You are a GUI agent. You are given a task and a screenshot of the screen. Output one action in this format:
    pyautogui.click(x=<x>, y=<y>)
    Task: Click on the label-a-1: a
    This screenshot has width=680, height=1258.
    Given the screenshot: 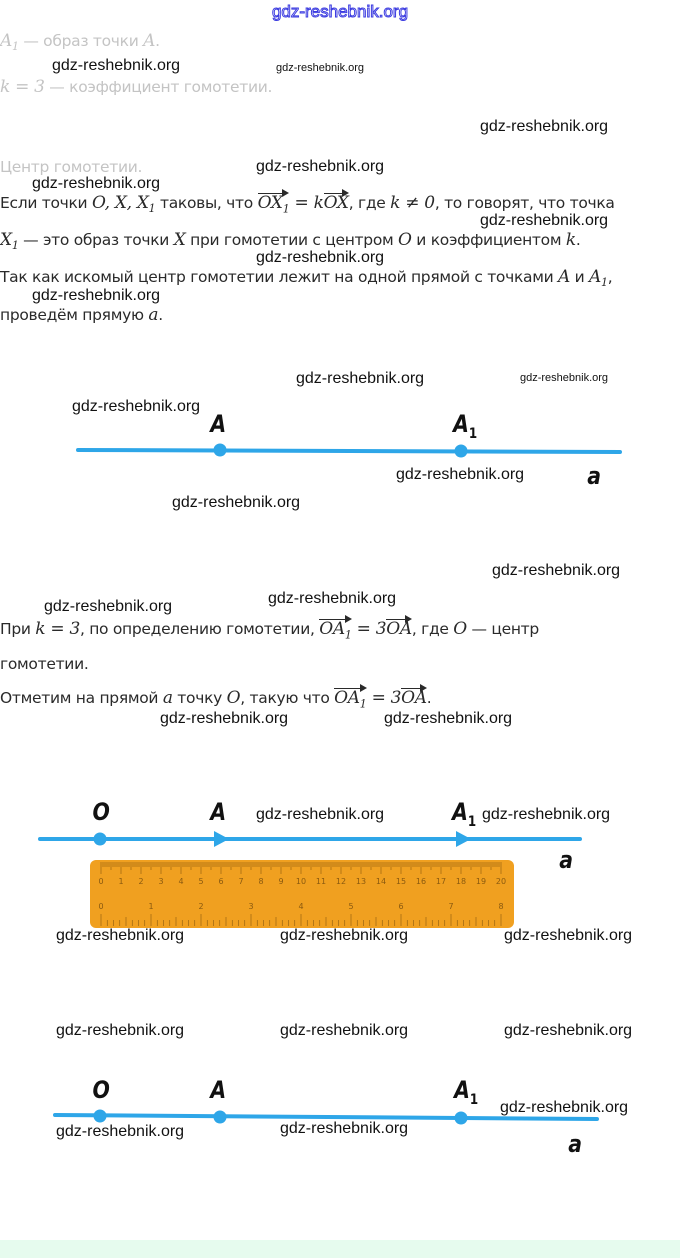 What is the action you would take?
    pyautogui.click(x=594, y=476)
    